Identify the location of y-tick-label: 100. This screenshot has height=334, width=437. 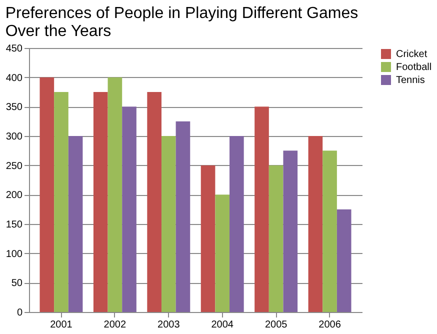
(14, 254).